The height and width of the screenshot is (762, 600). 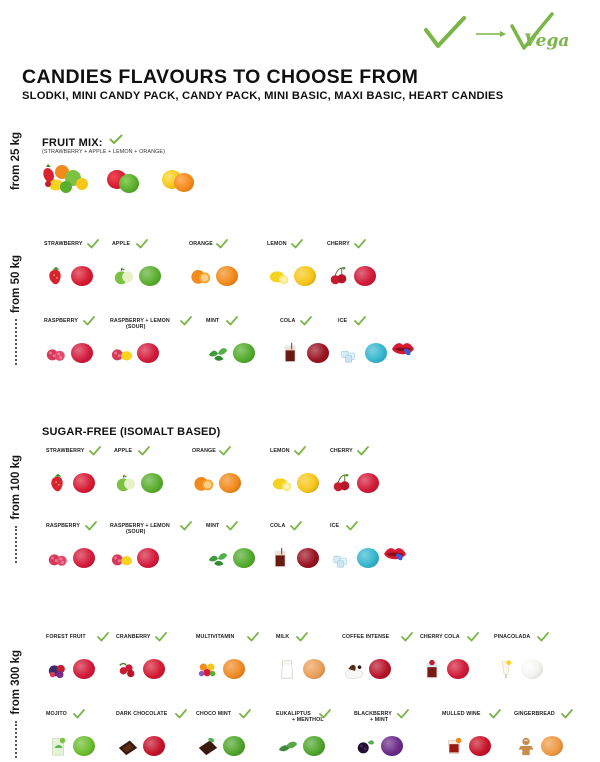 I want to click on section-label-25kg: from 25 kg, so click(x=16, y=161).